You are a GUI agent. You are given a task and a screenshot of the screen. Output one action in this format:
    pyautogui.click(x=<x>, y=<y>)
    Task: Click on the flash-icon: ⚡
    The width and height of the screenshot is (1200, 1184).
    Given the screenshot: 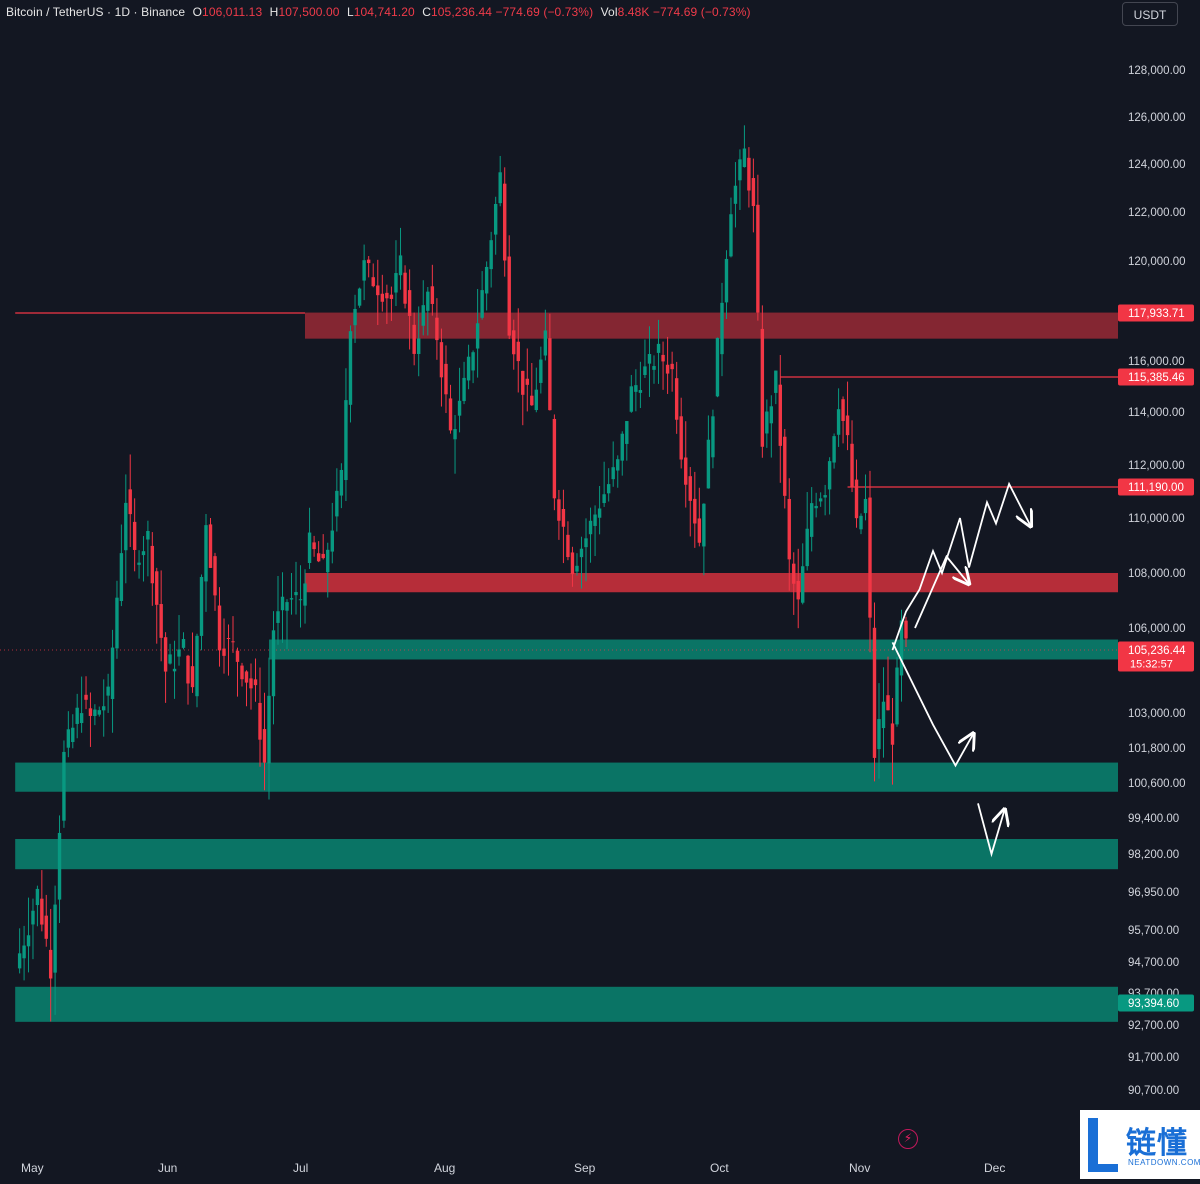 What is the action you would take?
    pyautogui.click(x=908, y=1139)
    